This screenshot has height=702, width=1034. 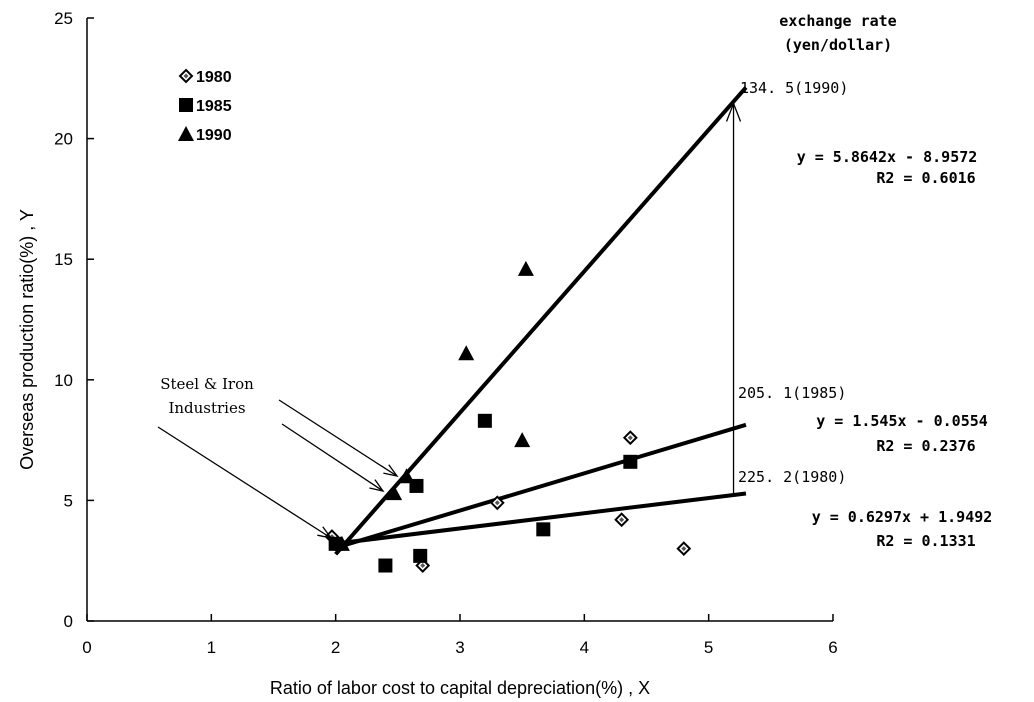 I want to click on legend-label-1980: 1980, so click(x=214, y=77).